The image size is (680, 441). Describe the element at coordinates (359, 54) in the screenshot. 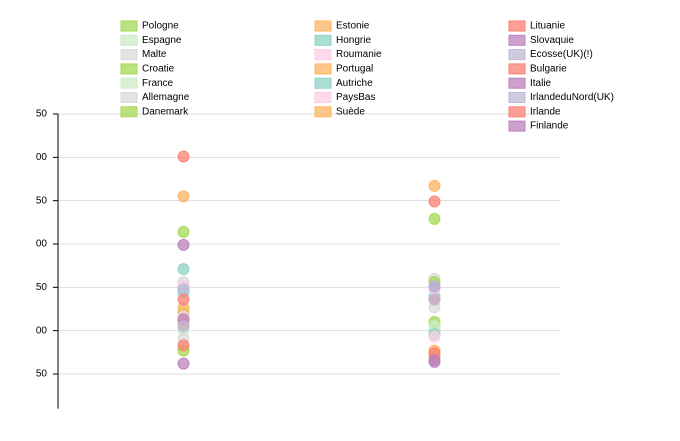

I see `legend-label: Roumanie` at that location.